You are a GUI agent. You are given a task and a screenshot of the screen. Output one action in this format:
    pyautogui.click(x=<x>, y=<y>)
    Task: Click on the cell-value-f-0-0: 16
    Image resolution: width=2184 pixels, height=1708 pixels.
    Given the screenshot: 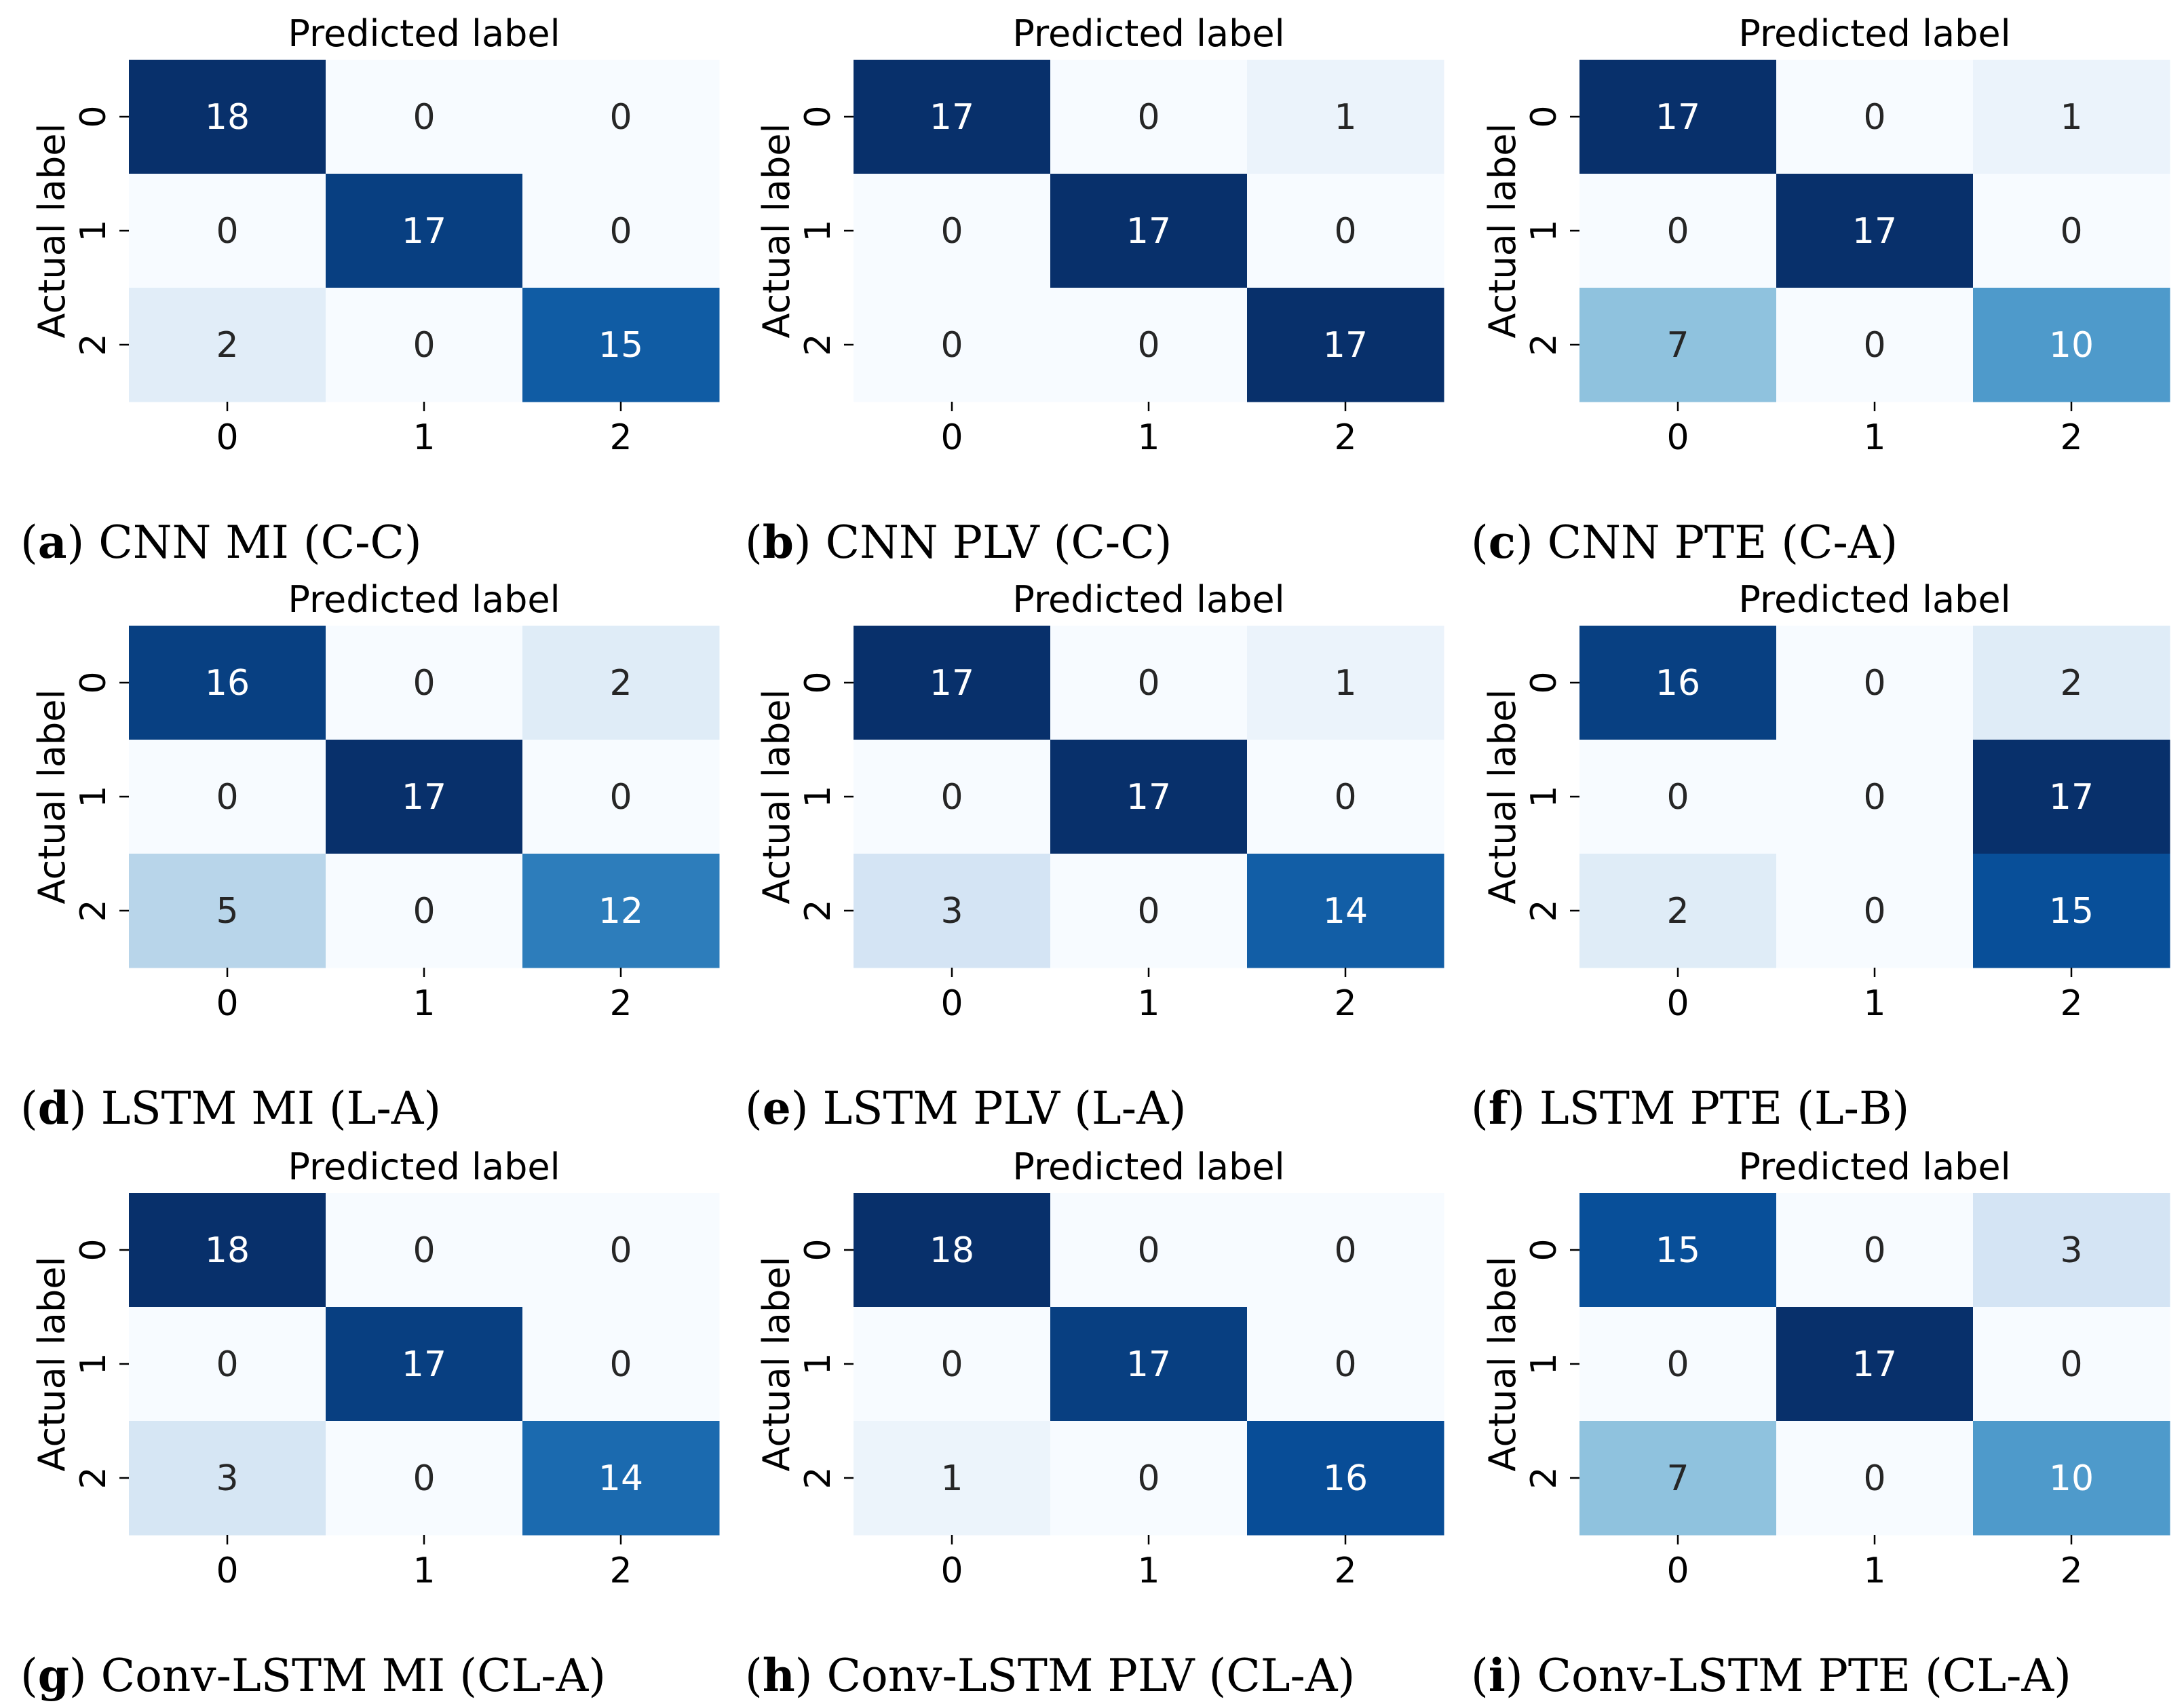 What is the action you would take?
    pyautogui.click(x=1677, y=683)
    